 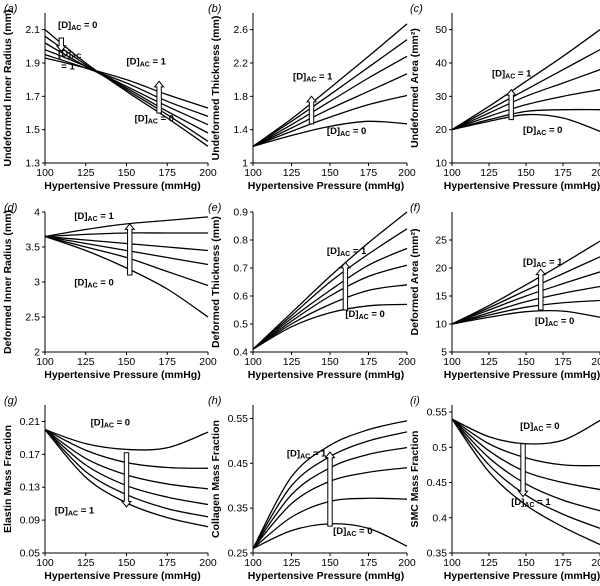 What do you see at coordinates (32, 164) in the screenshot?
I see `y-tick-label: 1.3` at bounding box center [32, 164].